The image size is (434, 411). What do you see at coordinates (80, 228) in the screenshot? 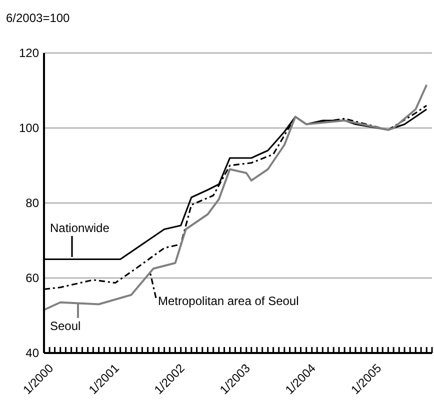
I see `text: Nationwide` at bounding box center [80, 228].